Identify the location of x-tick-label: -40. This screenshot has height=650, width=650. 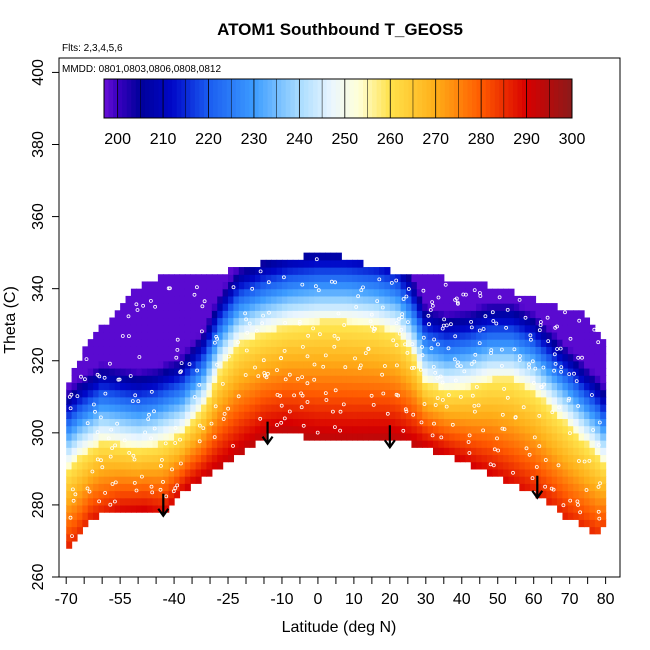
(174, 599).